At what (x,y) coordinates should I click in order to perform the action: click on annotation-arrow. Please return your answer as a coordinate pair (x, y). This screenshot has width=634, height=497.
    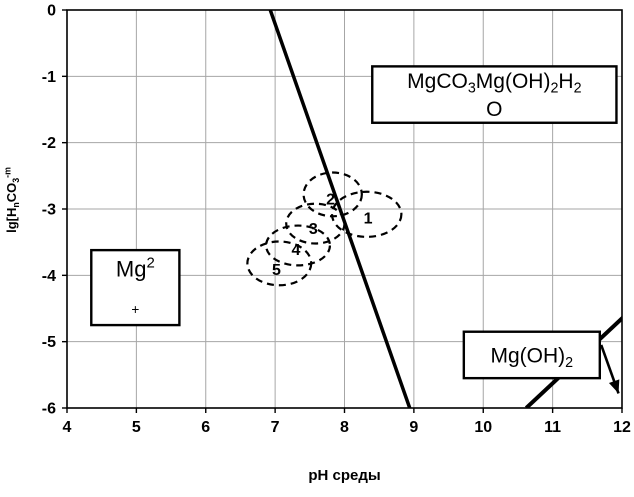
    Looking at the image, I should click on (609, 369).